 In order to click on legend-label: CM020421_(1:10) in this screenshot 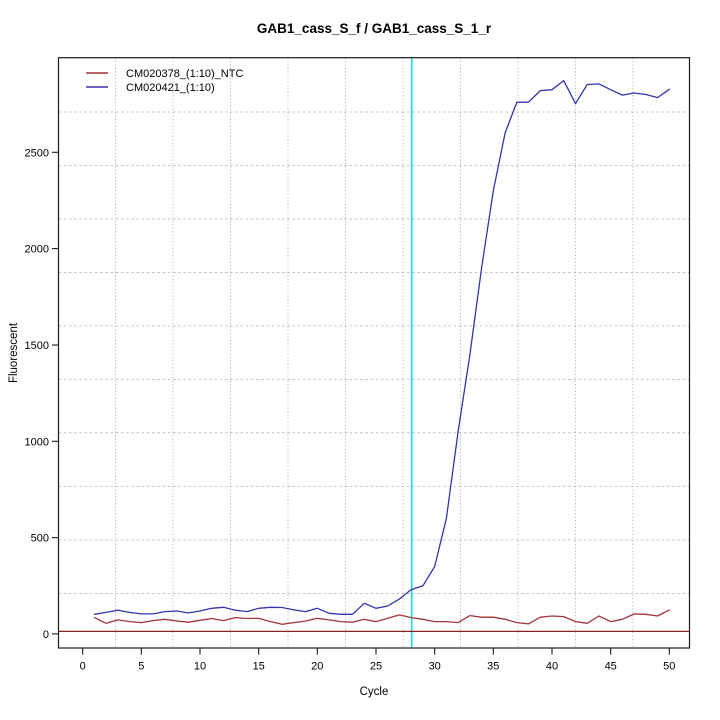, I will do `click(170, 88)`.